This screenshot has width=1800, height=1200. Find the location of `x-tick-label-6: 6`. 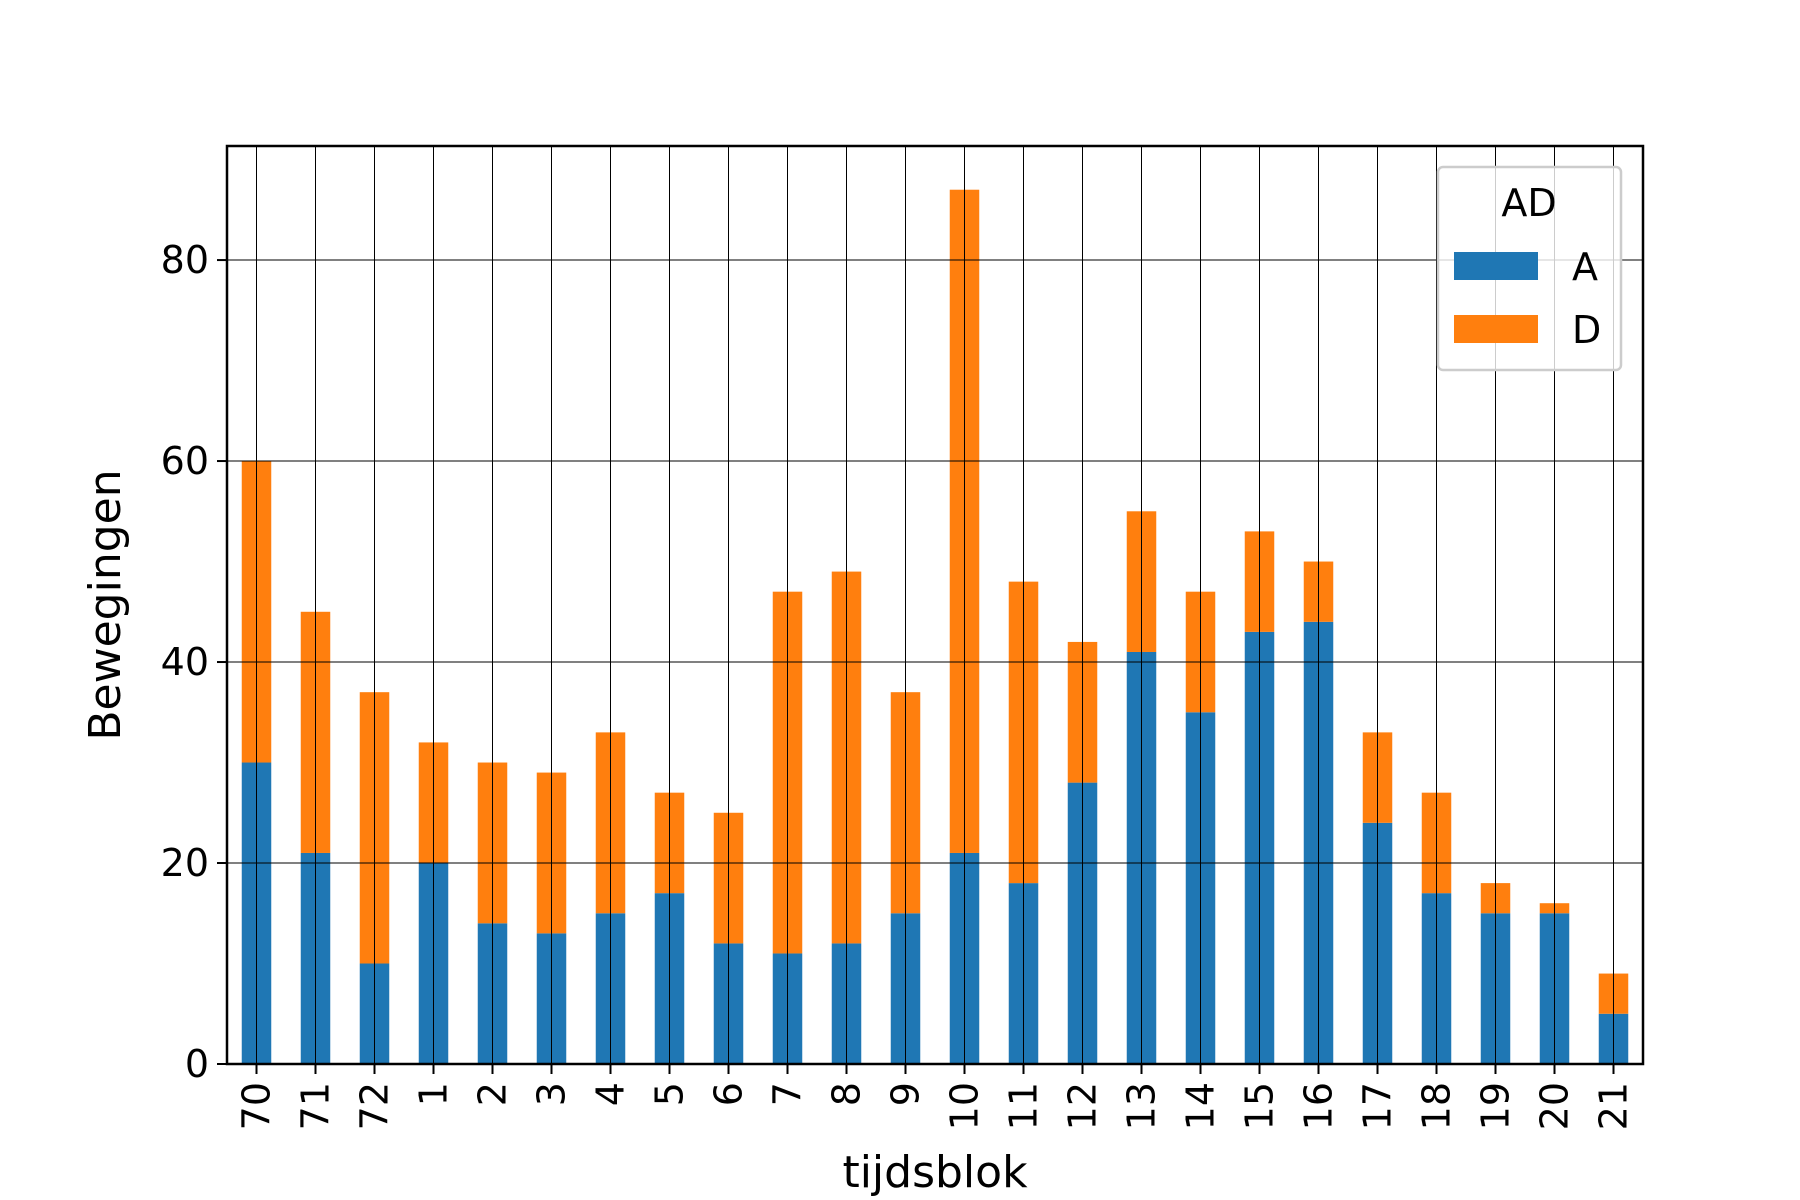

x-tick-label-6: 6 is located at coordinates (729, 1094).